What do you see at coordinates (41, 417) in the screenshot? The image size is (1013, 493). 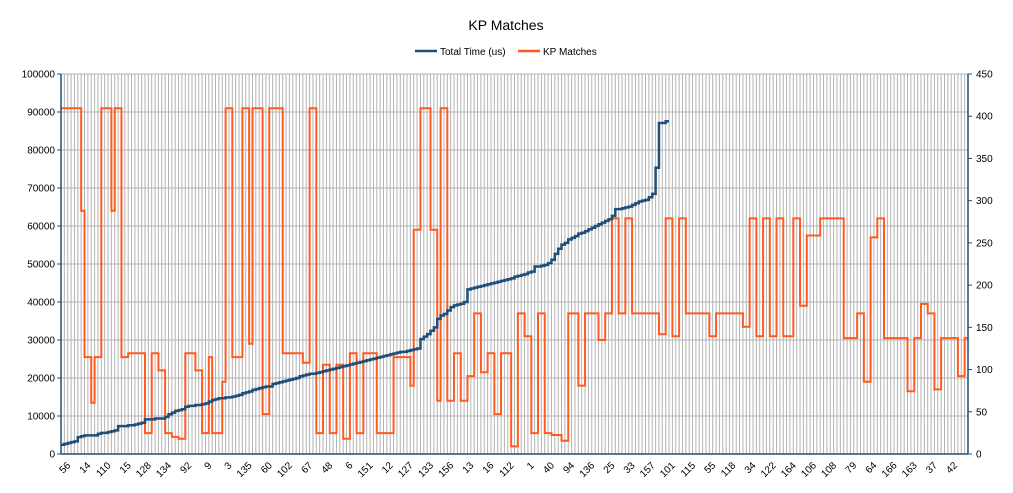 I see `left-tick-label: 10000` at bounding box center [41, 417].